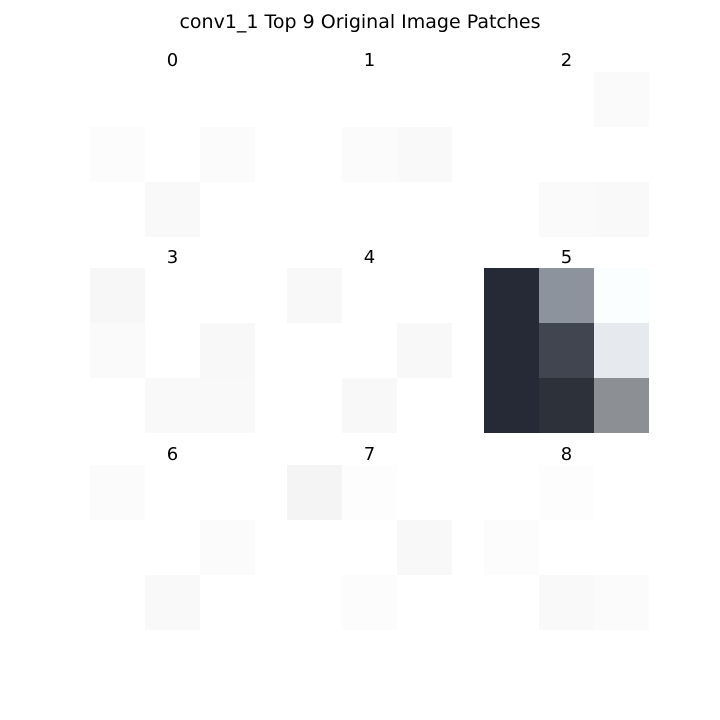 The width and height of the screenshot is (720, 720). I want to click on patch-label: 6, so click(172, 454).